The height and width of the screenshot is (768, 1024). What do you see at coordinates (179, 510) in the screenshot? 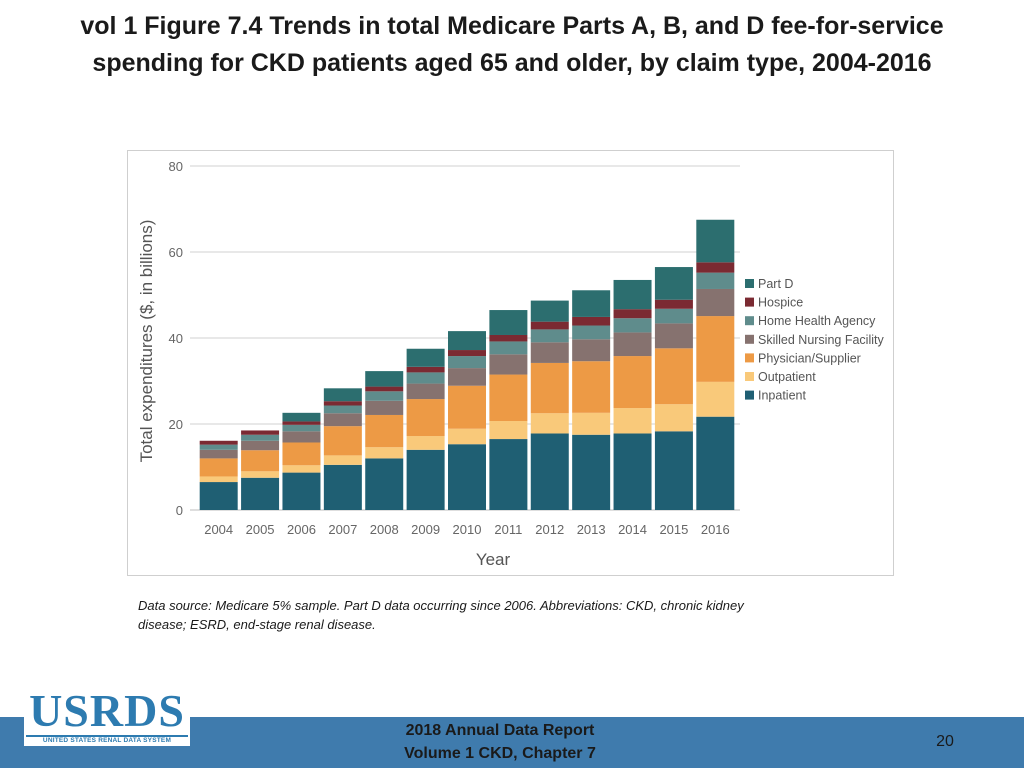
I see `y-tick-label: 0` at bounding box center [179, 510].